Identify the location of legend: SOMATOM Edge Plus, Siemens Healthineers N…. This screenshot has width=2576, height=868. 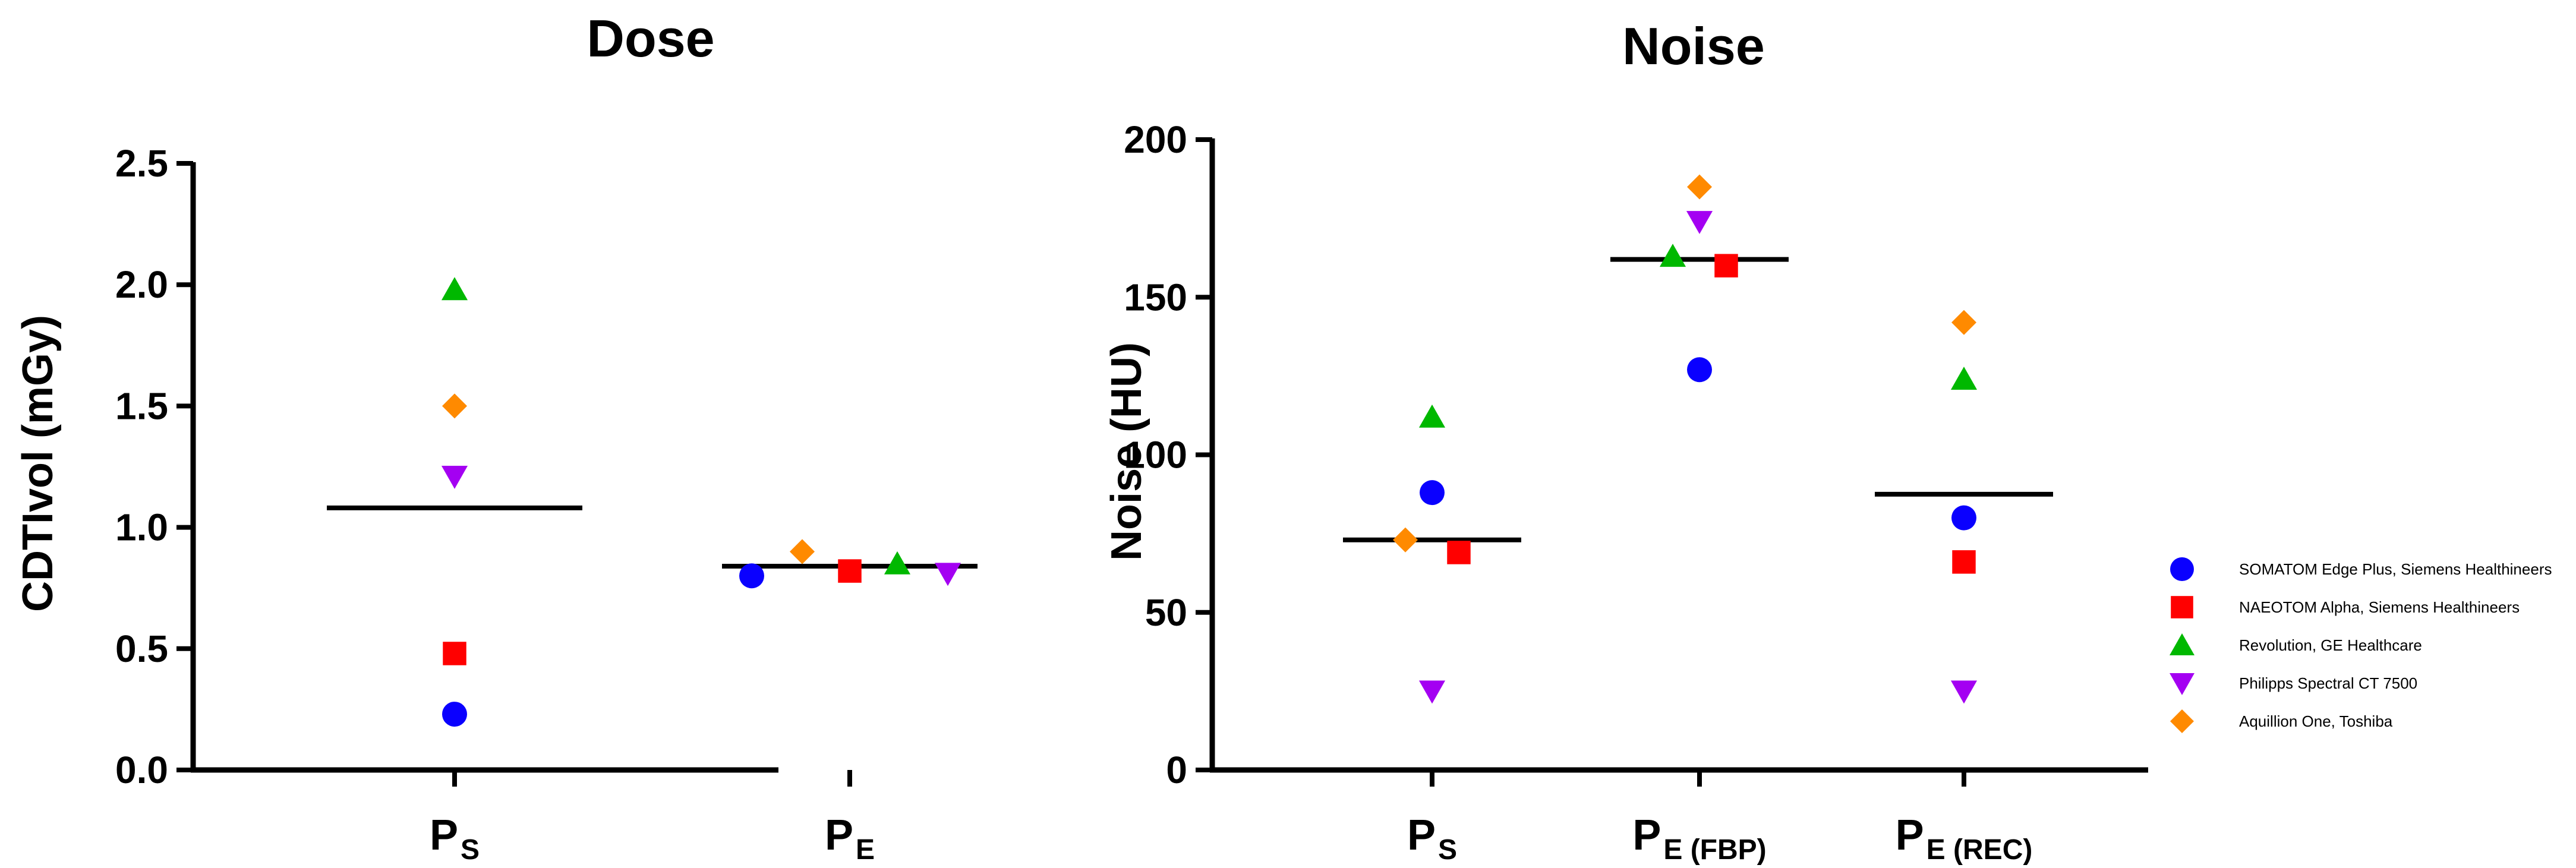
(2361, 645).